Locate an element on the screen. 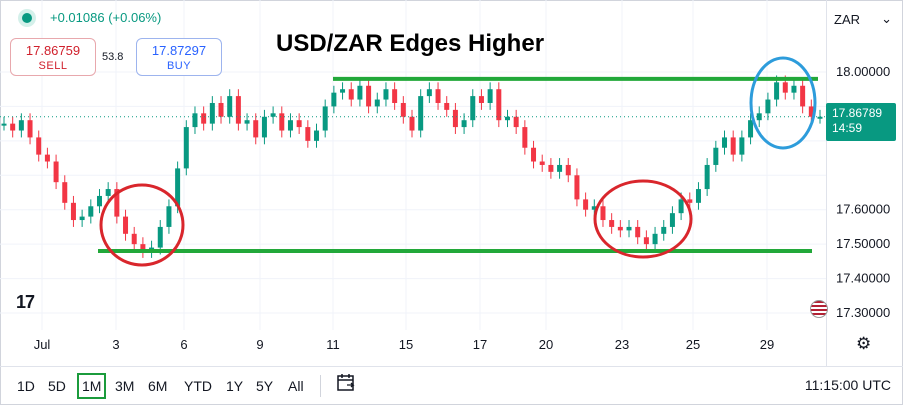 Image resolution: width=903 pixels, height=405 pixels. y-tick-label: 17.60000 is located at coordinates (863, 209).